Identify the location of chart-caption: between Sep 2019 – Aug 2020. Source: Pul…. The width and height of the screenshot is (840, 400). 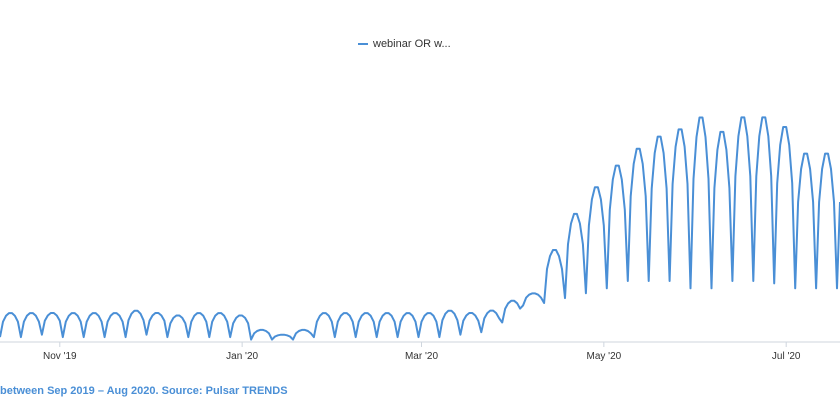
(144, 391).